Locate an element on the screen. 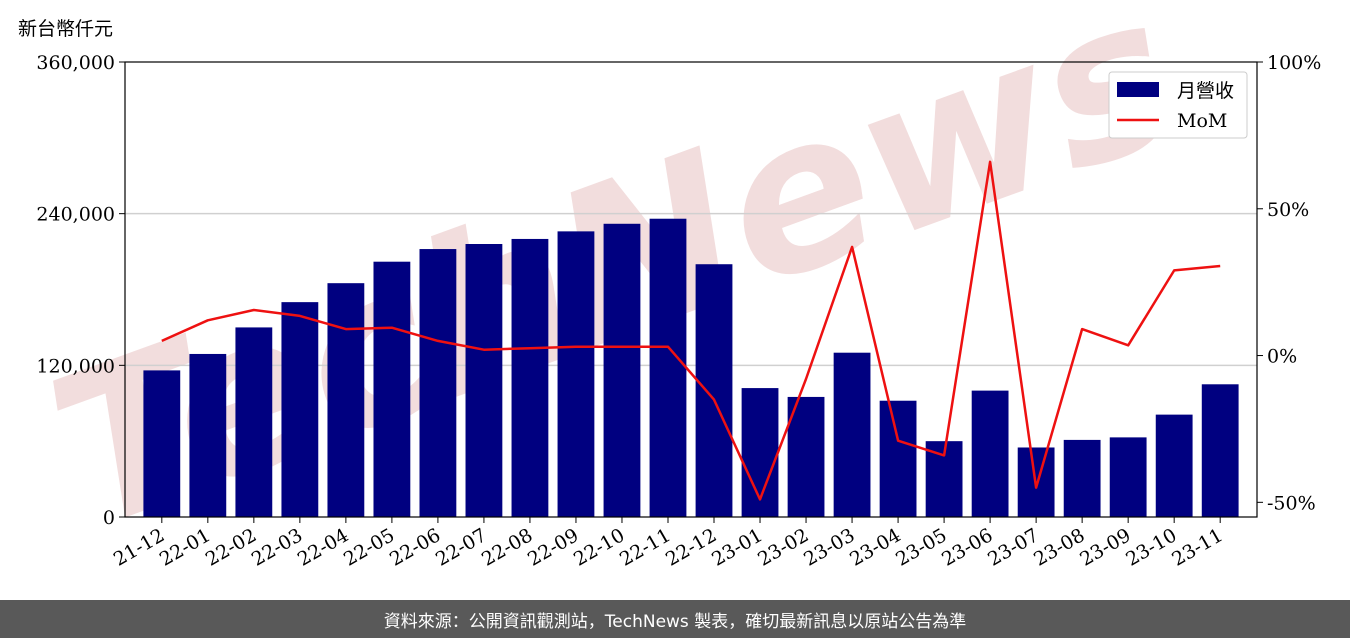 The width and height of the screenshot is (1350, 638). y-axis-unit-label: 新台幣仟元 is located at coordinates (66, 29).